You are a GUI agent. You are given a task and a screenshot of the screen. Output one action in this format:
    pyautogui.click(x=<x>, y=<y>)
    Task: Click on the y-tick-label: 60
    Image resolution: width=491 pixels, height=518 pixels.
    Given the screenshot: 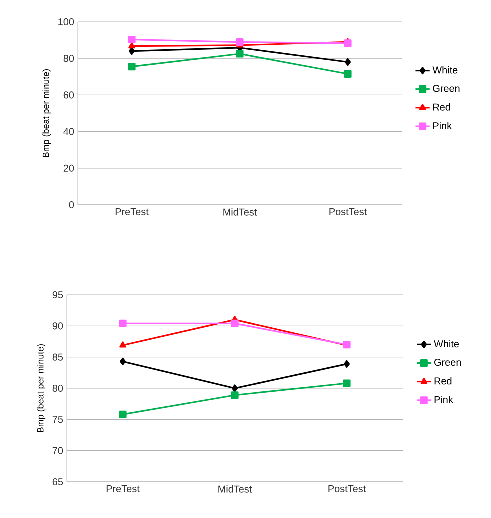 What is the action you would take?
    pyautogui.click(x=69, y=95)
    